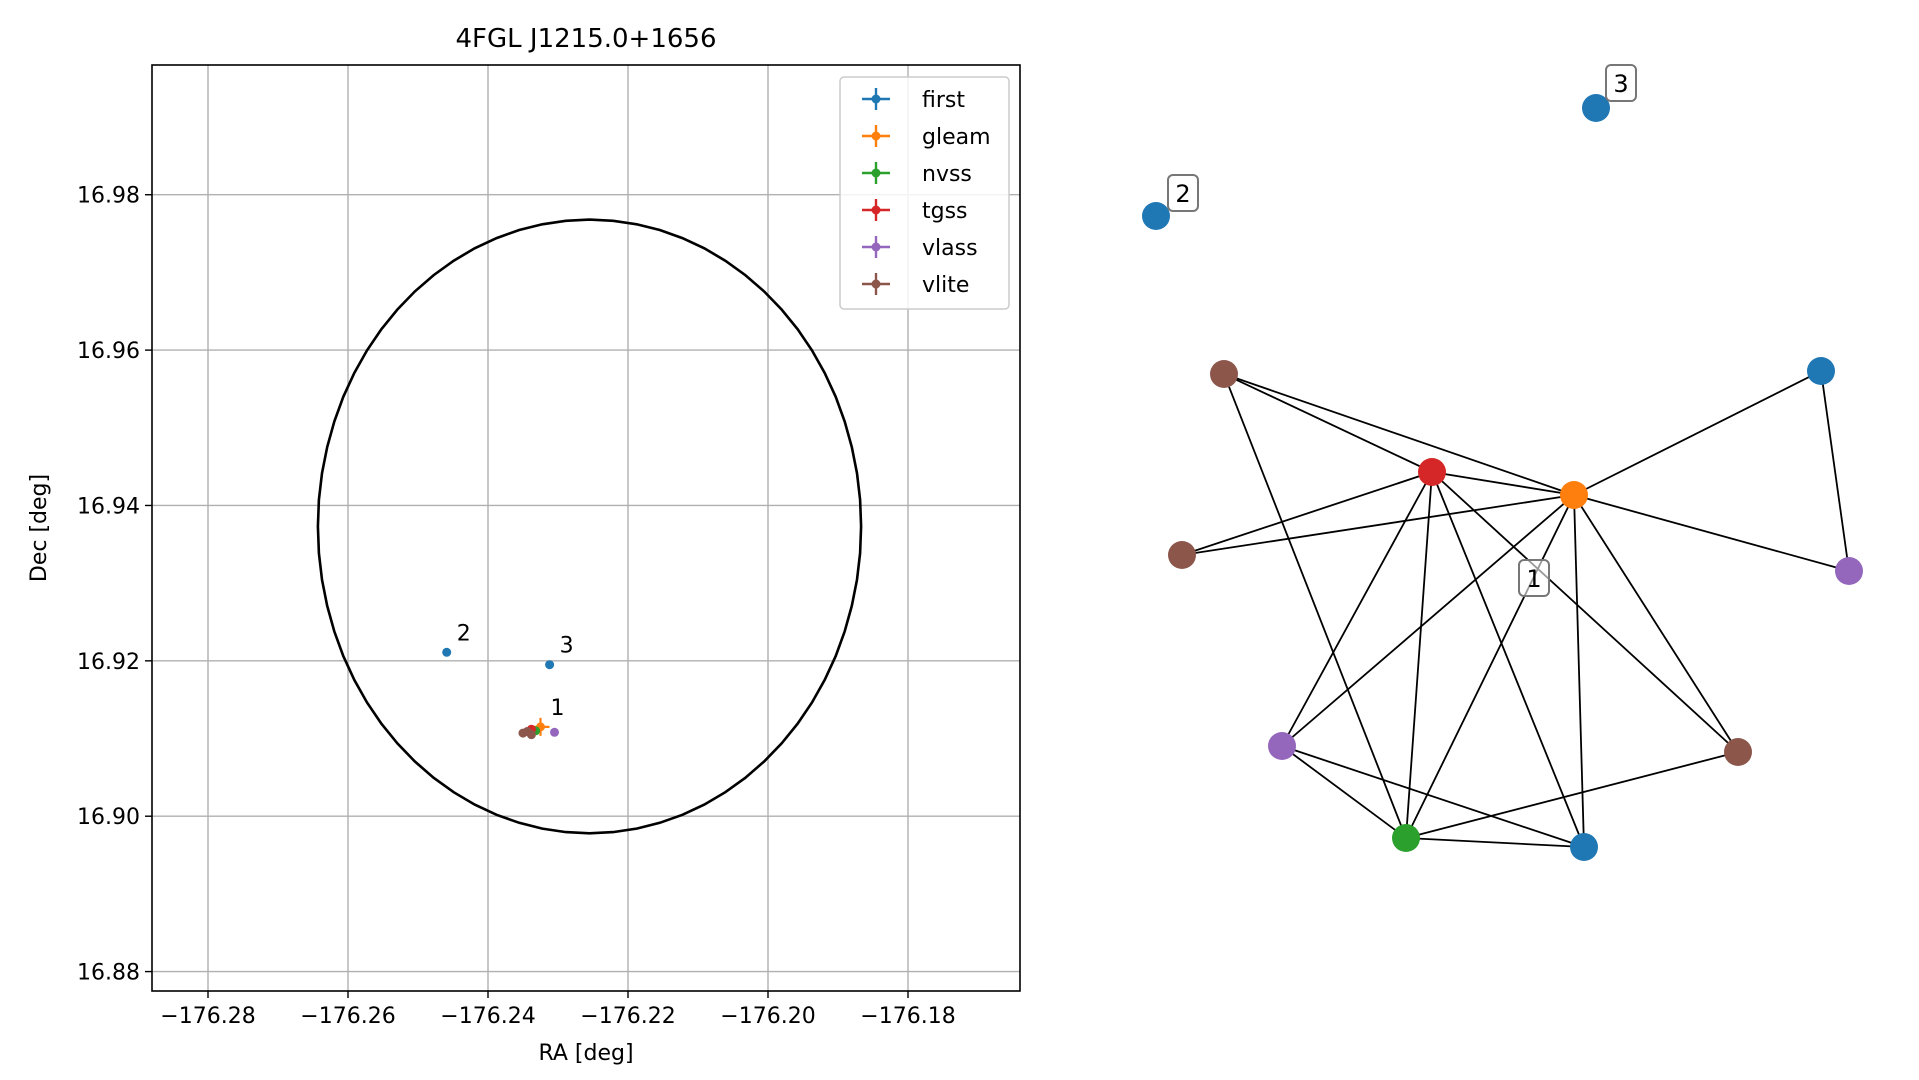 The height and width of the screenshot is (1080, 1919). What do you see at coordinates (1432, 472) in the screenshot?
I see `graph-node-tgss` at bounding box center [1432, 472].